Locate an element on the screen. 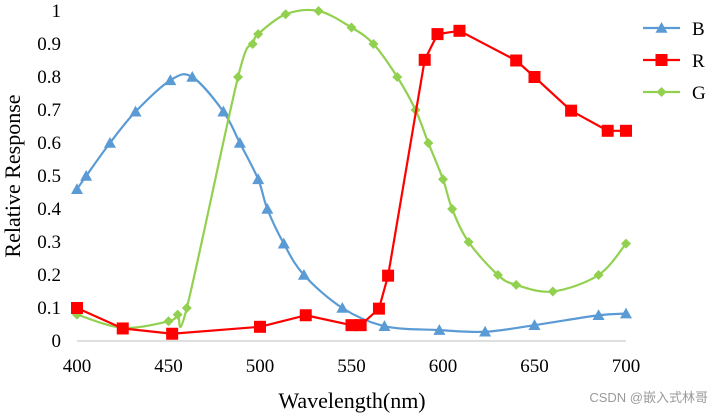  legend-label: R is located at coordinates (698, 61).